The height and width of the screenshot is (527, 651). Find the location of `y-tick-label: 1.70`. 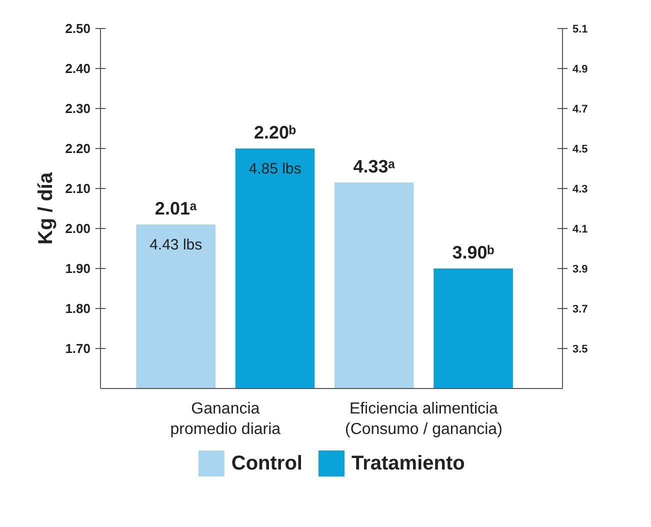

y-tick-label: 1.70 is located at coordinates (78, 348).